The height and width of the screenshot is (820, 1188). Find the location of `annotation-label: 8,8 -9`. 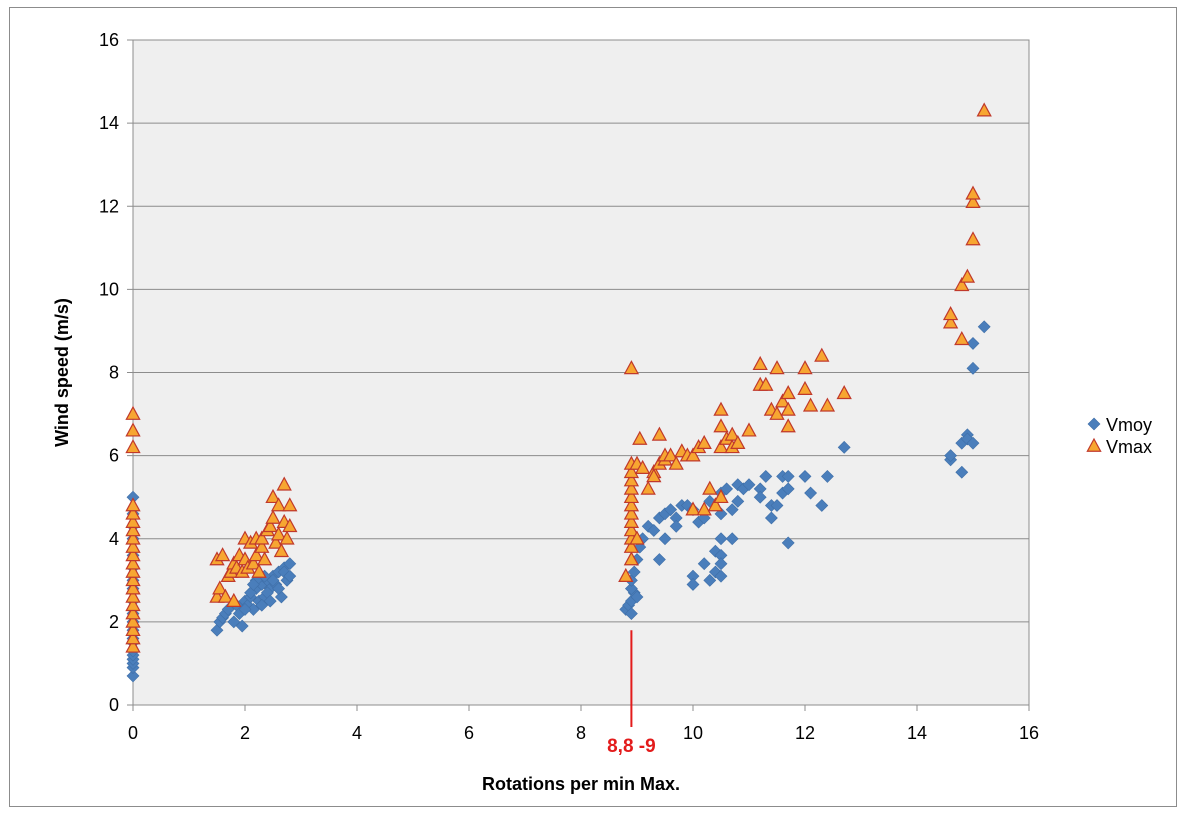

annotation-label: 8,8 -9 is located at coordinates (631, 746).